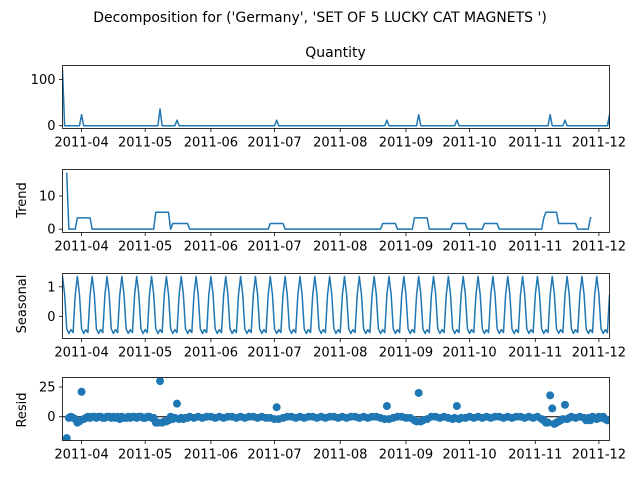  Describe the element at coordinates (22, 200) in the screenshot. I see `trend-ylabel: Trend` at that location.